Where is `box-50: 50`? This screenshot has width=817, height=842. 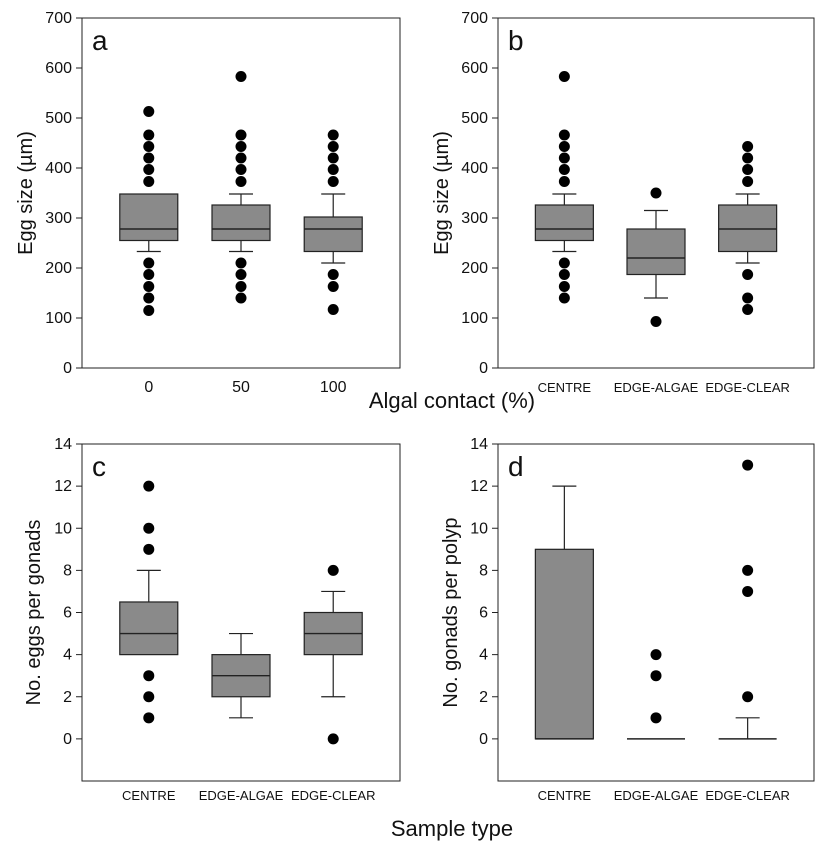 box-50: 50 is located at coordinates (241, 233).